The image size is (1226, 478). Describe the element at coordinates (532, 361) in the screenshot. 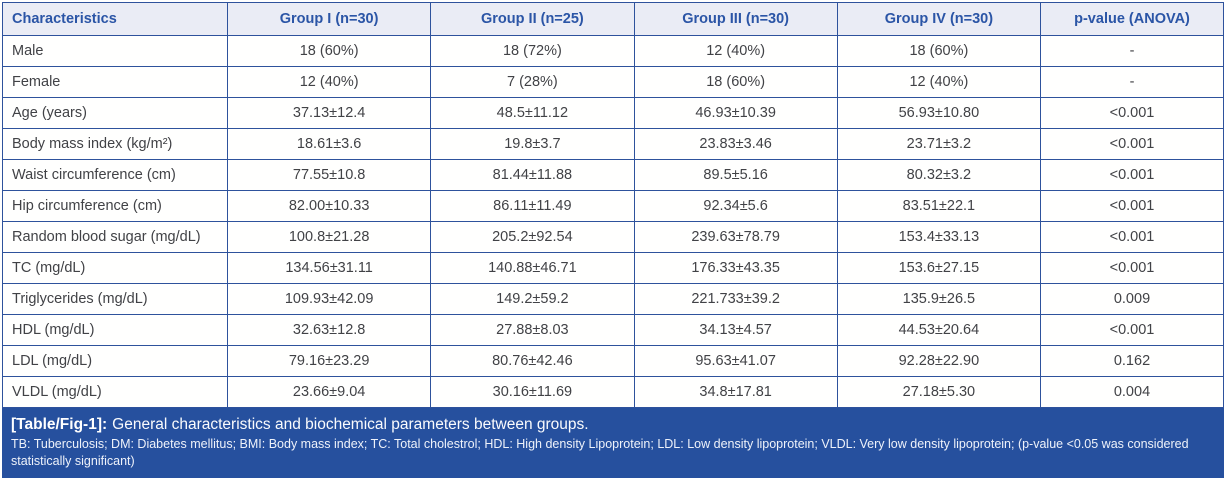

I see `cell-value: 80.76±42.46` at that location.